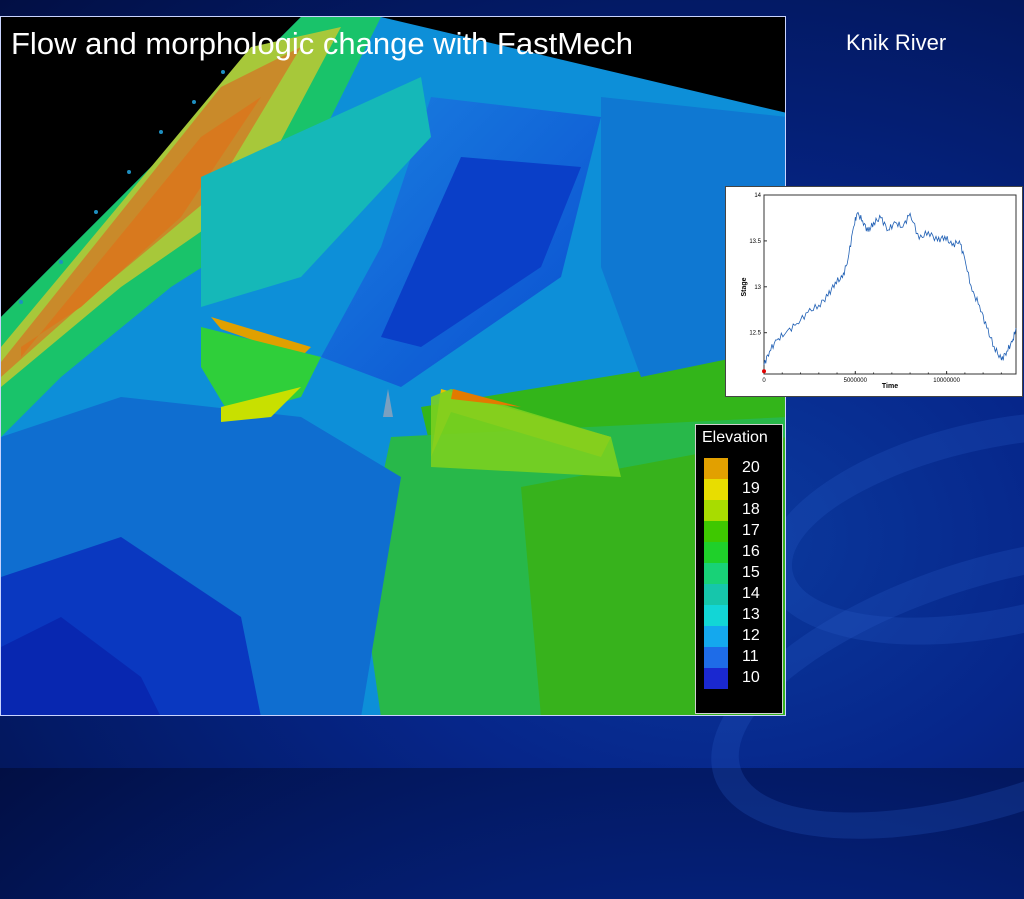 This screenshot has width=1024, height=899. I want to click on x-tick-label: 0, so click(764, 381).